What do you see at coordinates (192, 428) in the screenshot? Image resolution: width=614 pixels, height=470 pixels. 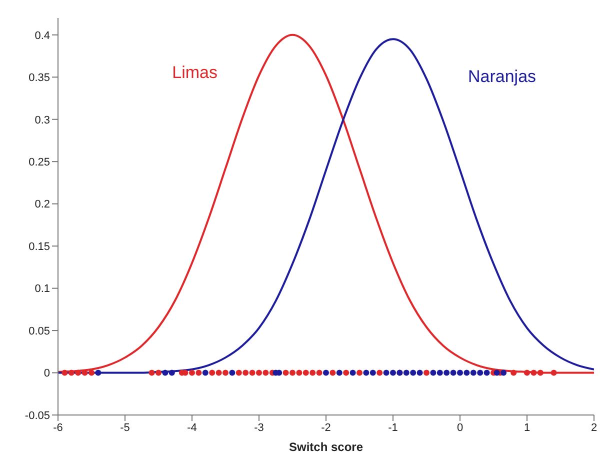 I see `x-tick-label: -4` at bounding box center [192, 428].